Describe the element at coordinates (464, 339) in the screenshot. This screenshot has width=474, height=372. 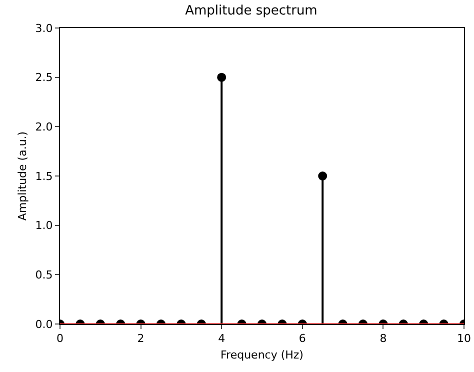
I see `x-tick-label: 10` at that location.